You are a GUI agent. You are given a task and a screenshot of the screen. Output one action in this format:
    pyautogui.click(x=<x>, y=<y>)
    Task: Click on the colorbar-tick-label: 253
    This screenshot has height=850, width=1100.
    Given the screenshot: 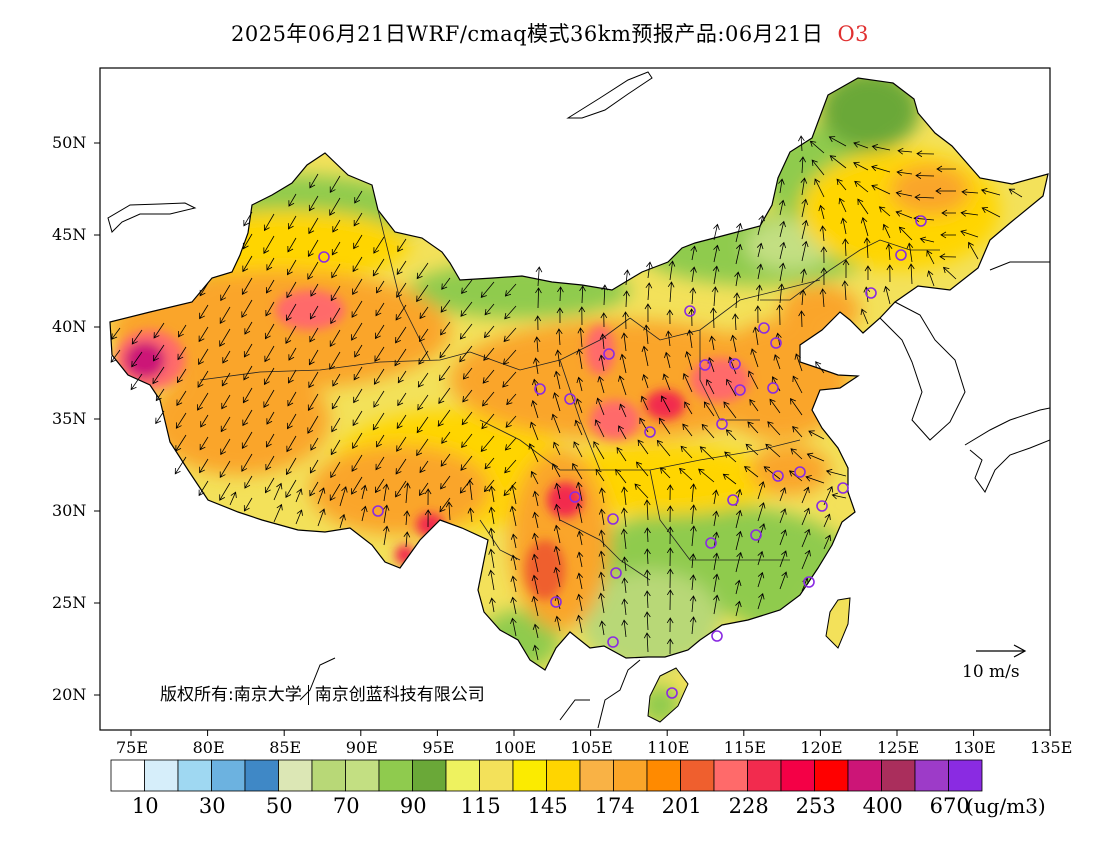 What is the action you would take?
    pyautogui.click(x=815, y=806)
    